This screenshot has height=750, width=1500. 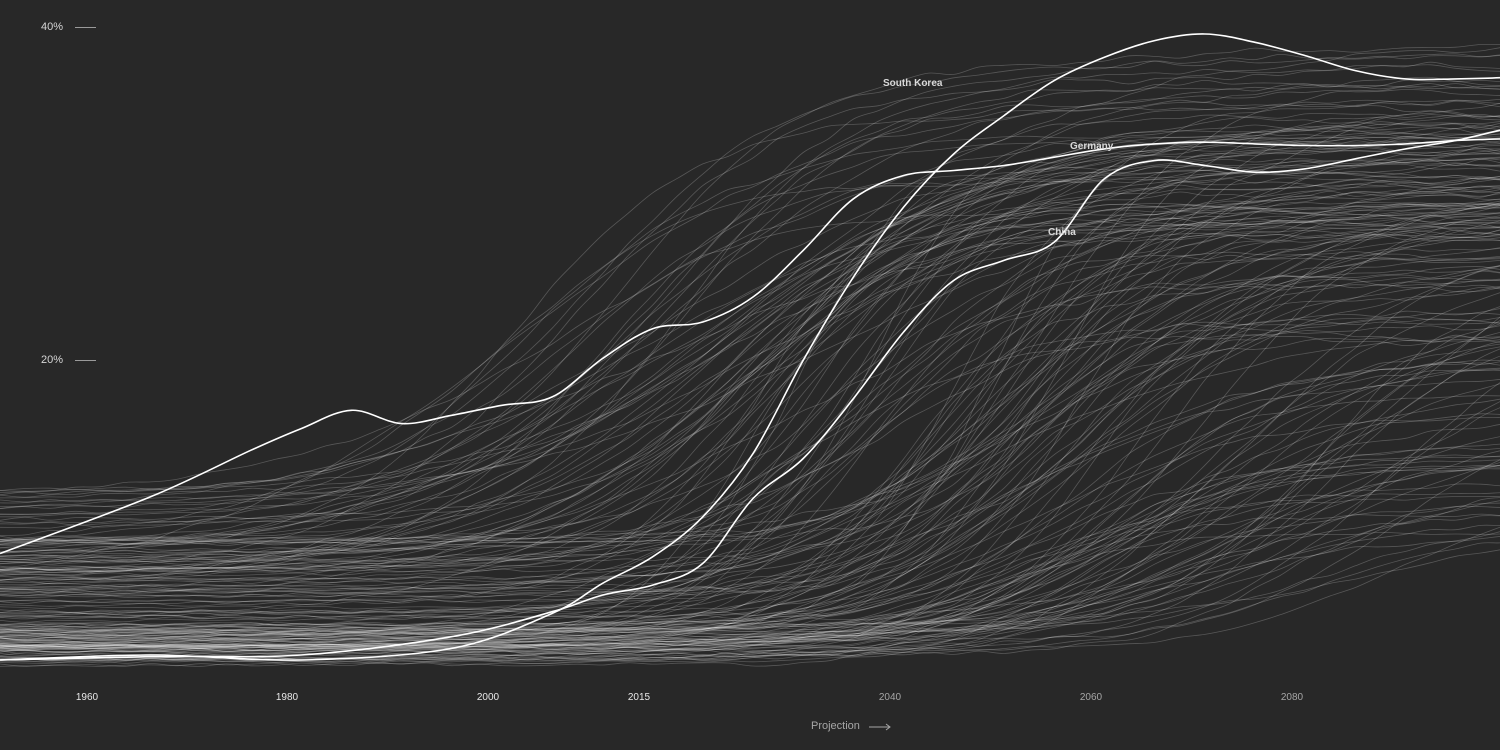 What do you see at coordinates (1292, 697) in the screenshot?
I see `x-tick-label-2080: 2080` at bounding box center [1292, 697].